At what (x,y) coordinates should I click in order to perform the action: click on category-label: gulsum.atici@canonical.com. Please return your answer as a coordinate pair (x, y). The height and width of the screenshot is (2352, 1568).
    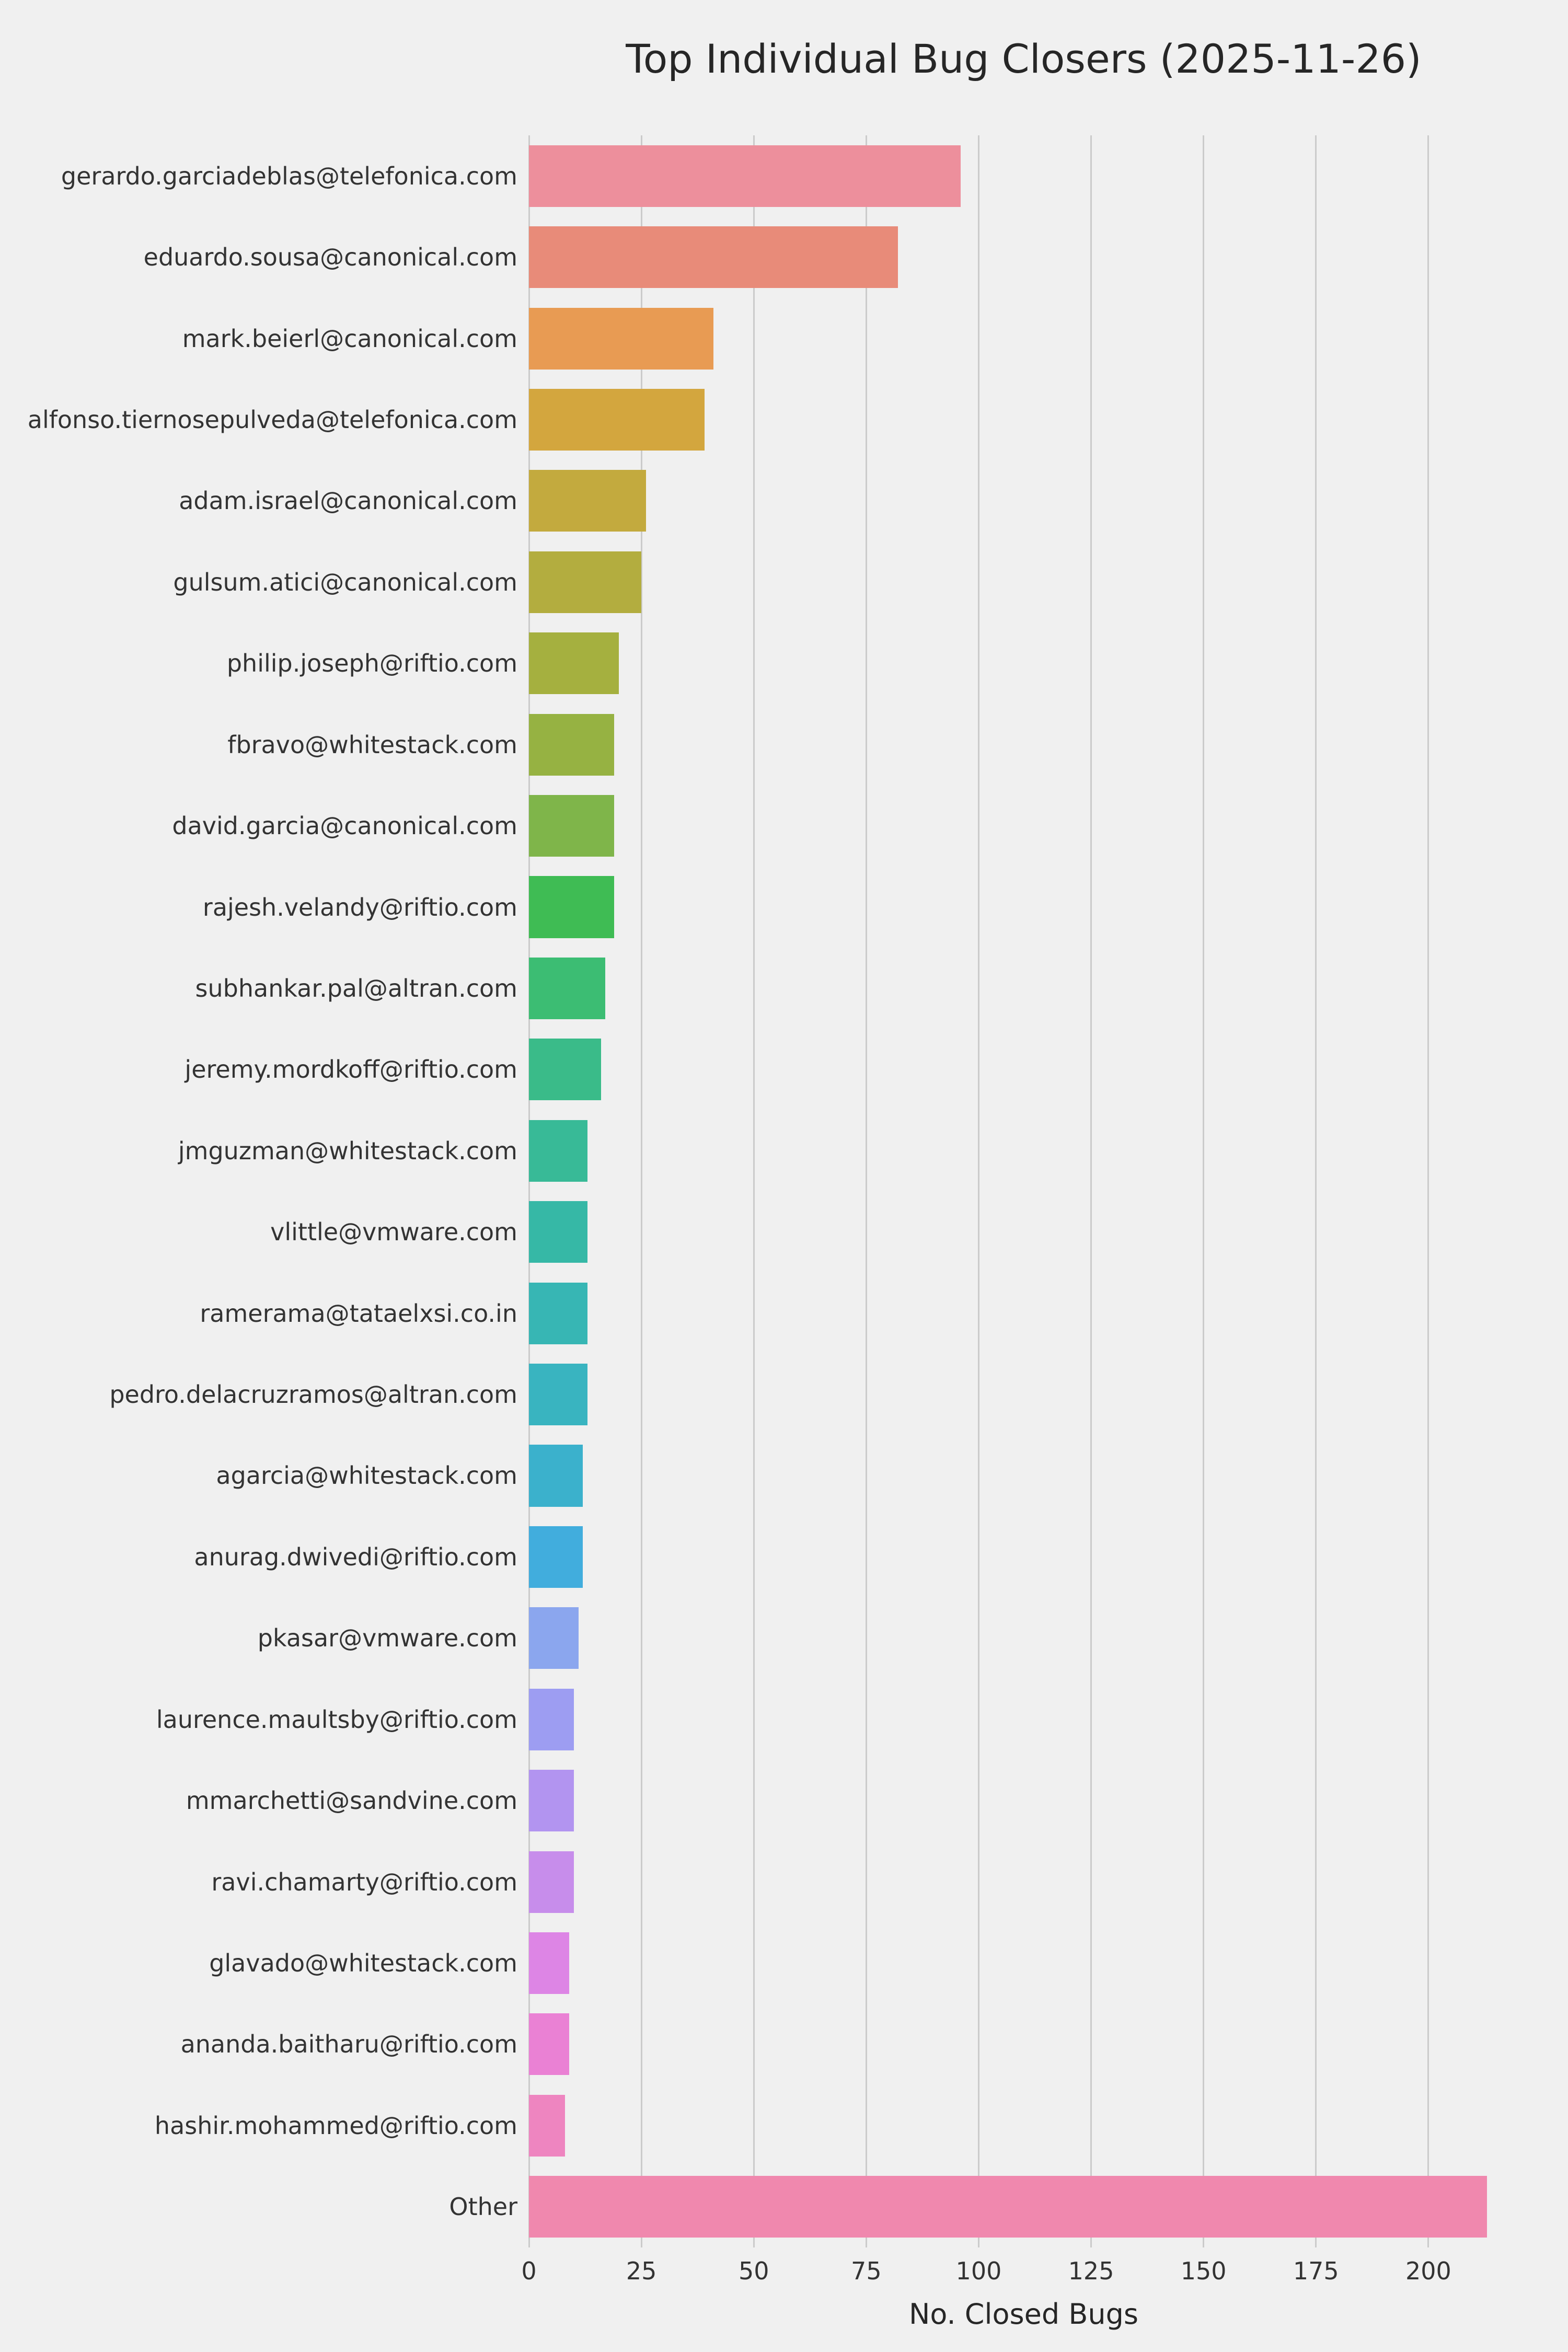
    Looking at the image, I should click on (345, 582).